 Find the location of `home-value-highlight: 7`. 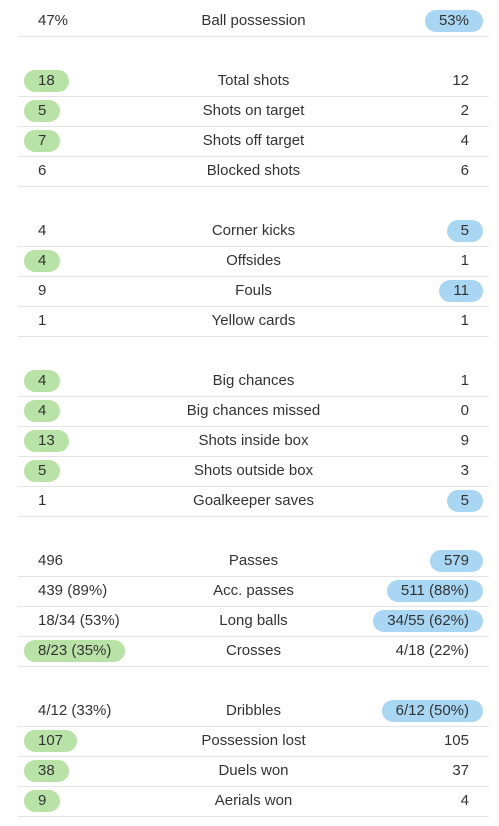

home-value-highlight: 7 is located at coordinates (42, 141).